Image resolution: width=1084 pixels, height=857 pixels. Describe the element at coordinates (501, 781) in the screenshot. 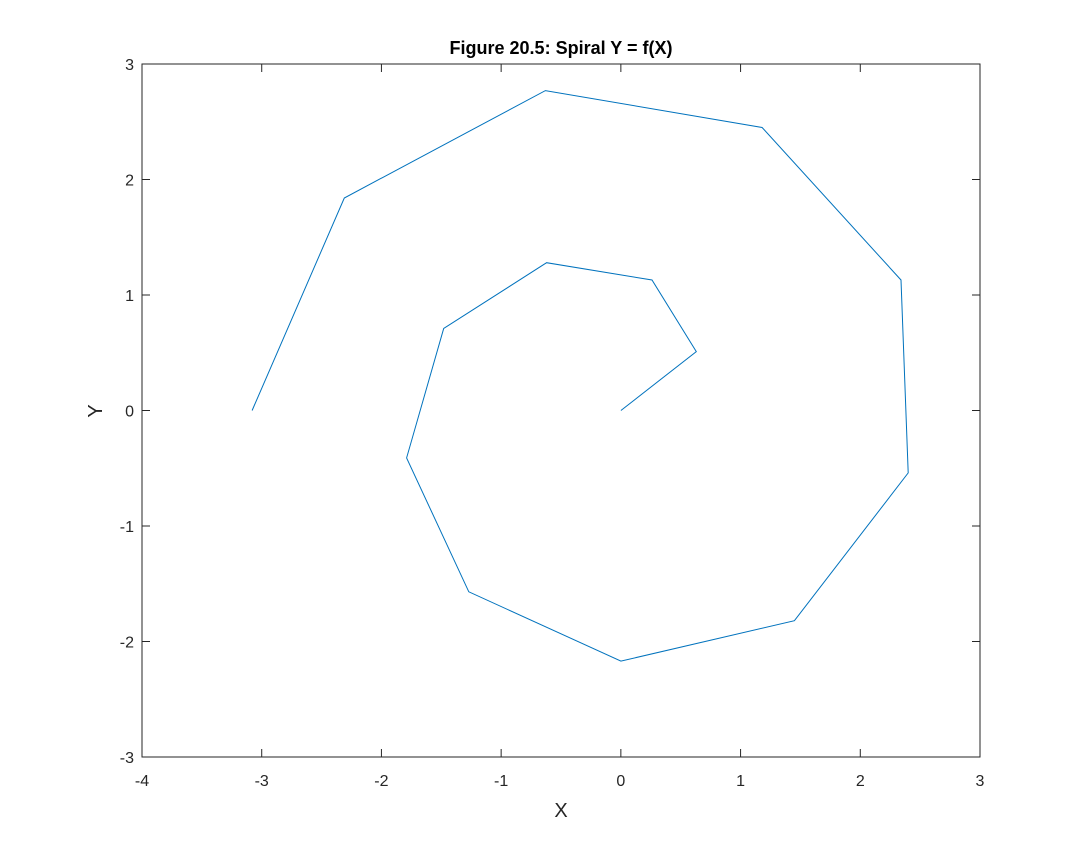

I see `x-tick-label: -1` at that location.